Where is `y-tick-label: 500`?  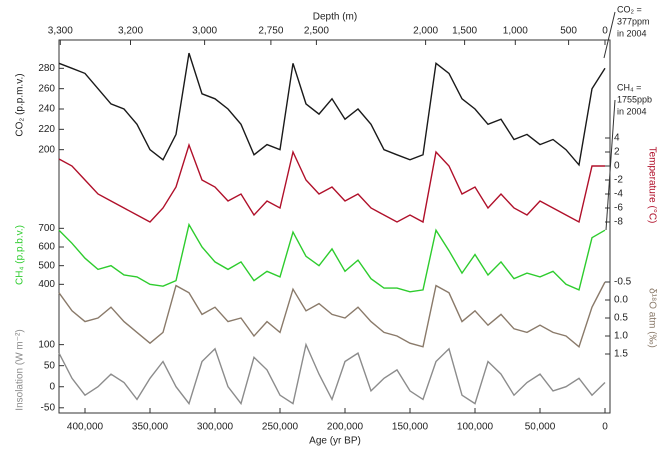
y-tick-label: 500 is located at coordinates (46, 265).